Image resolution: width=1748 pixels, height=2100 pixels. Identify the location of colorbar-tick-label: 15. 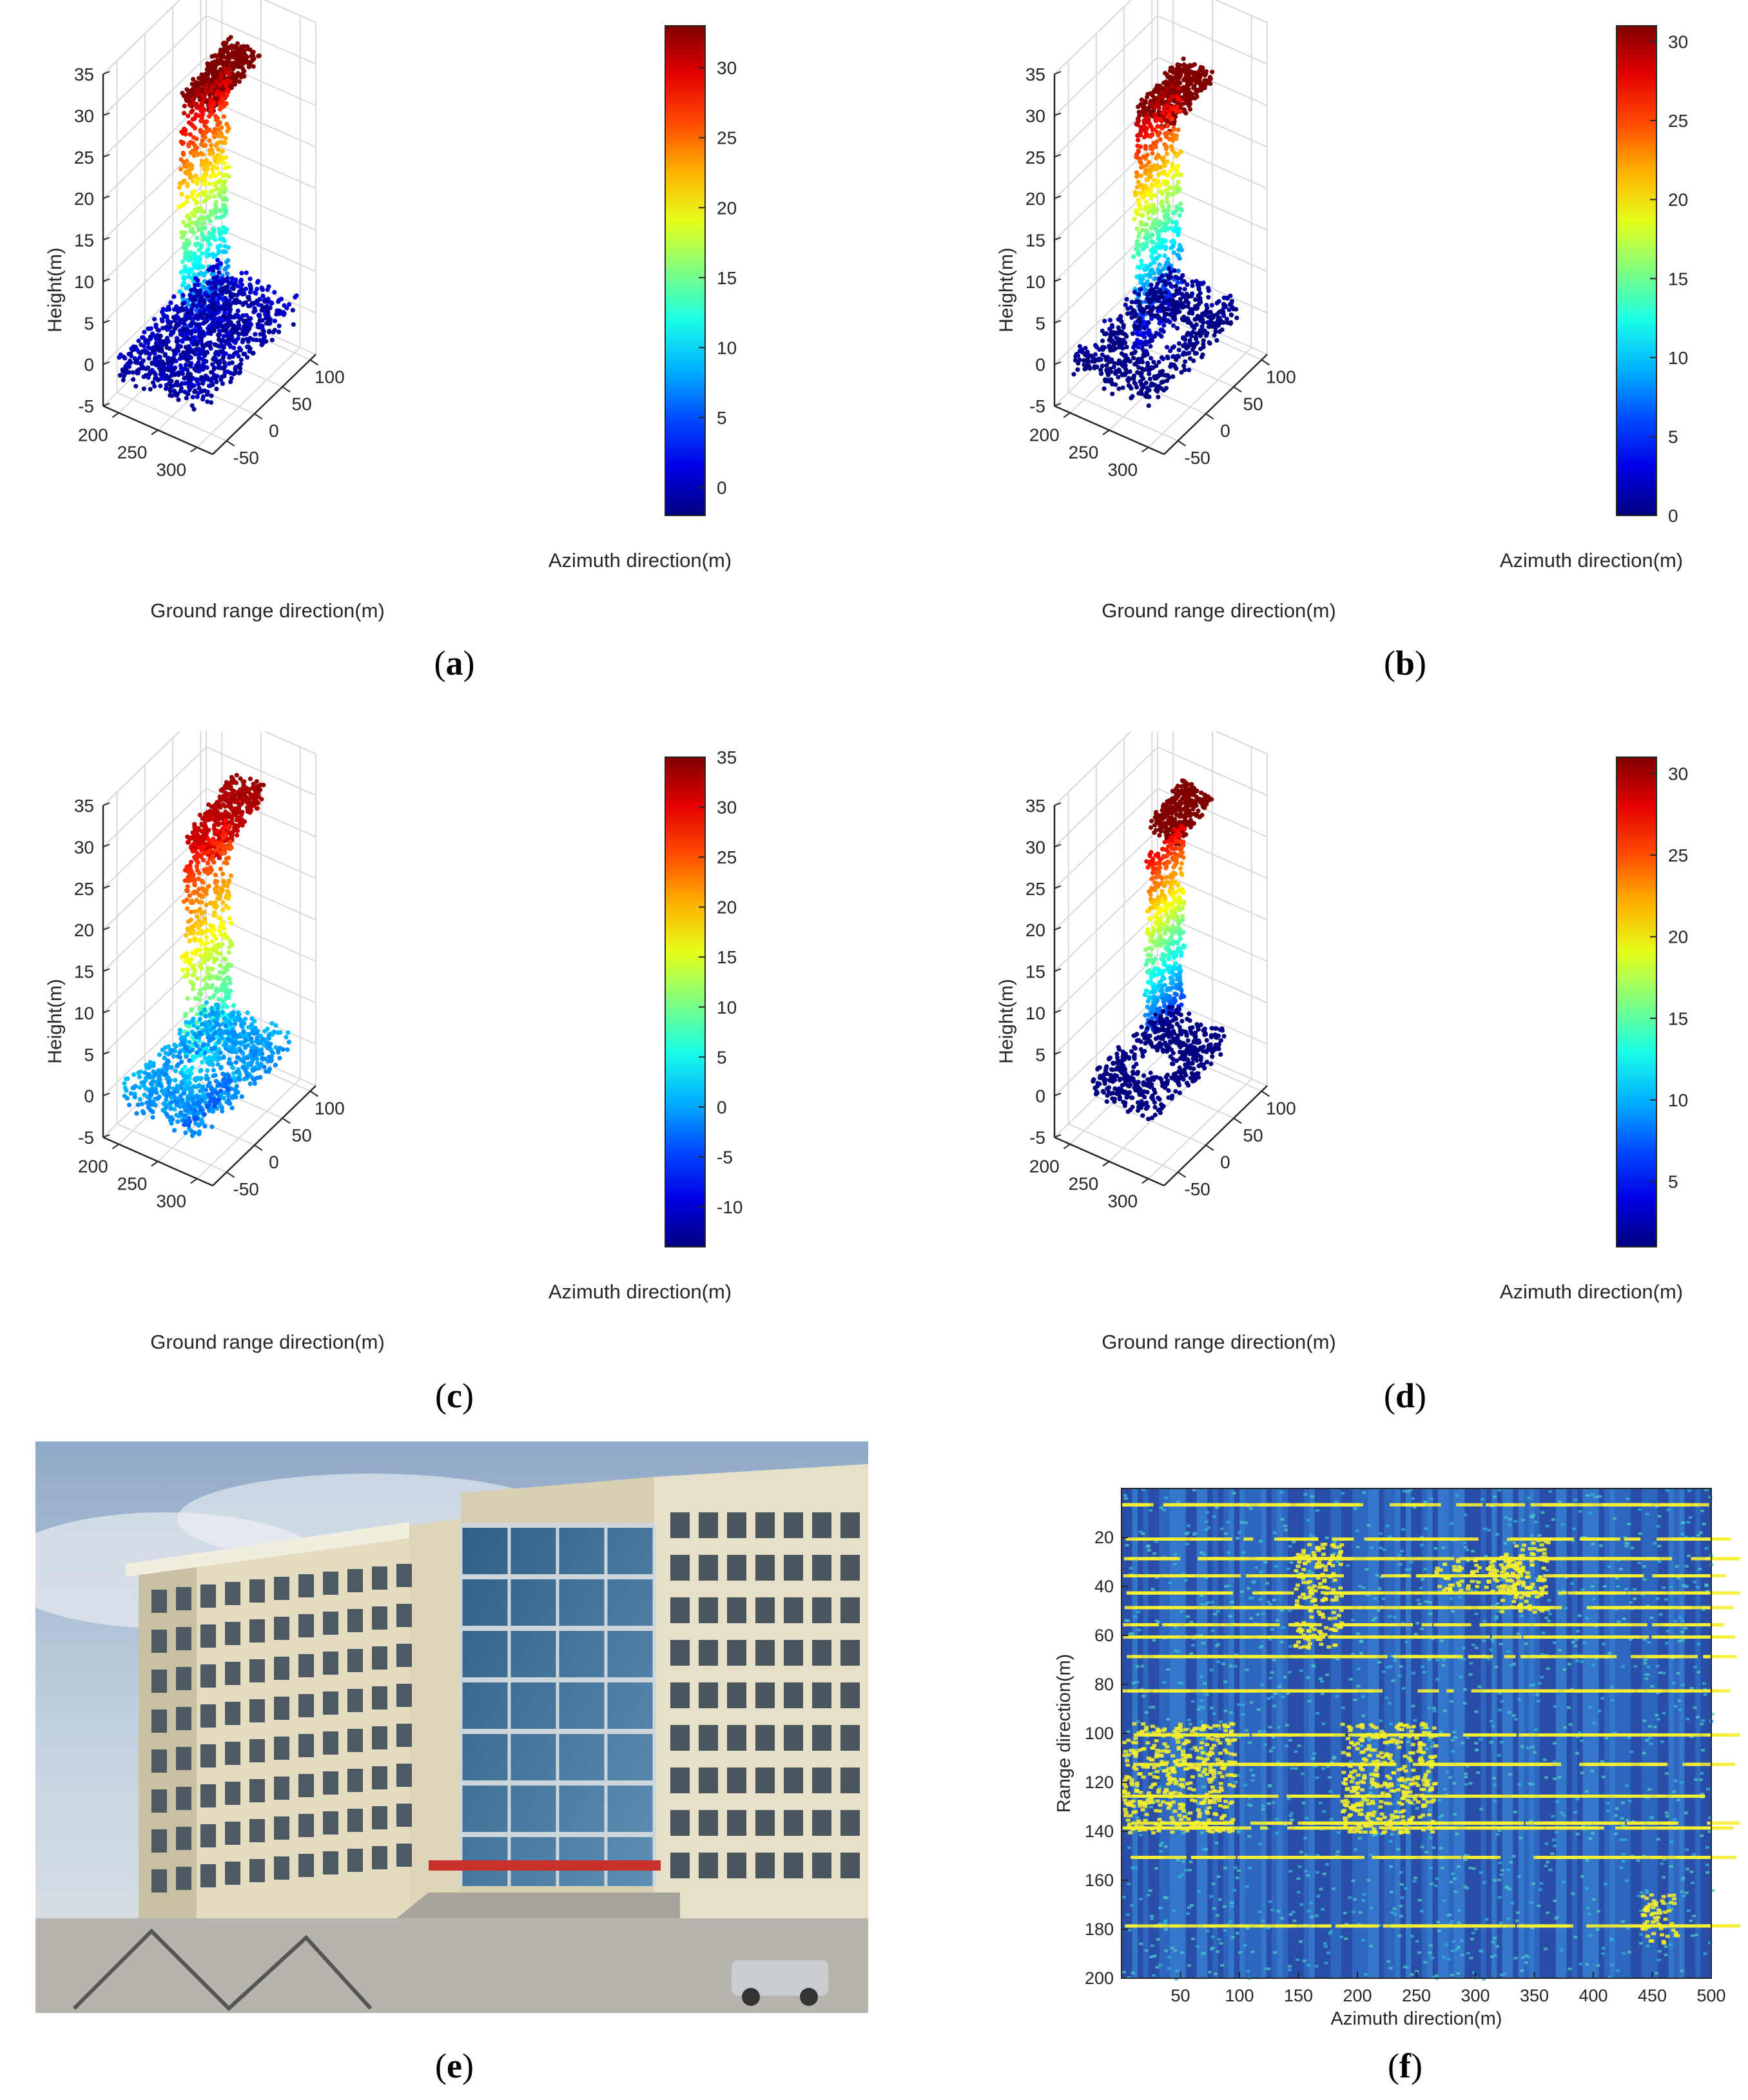
(727, 278).